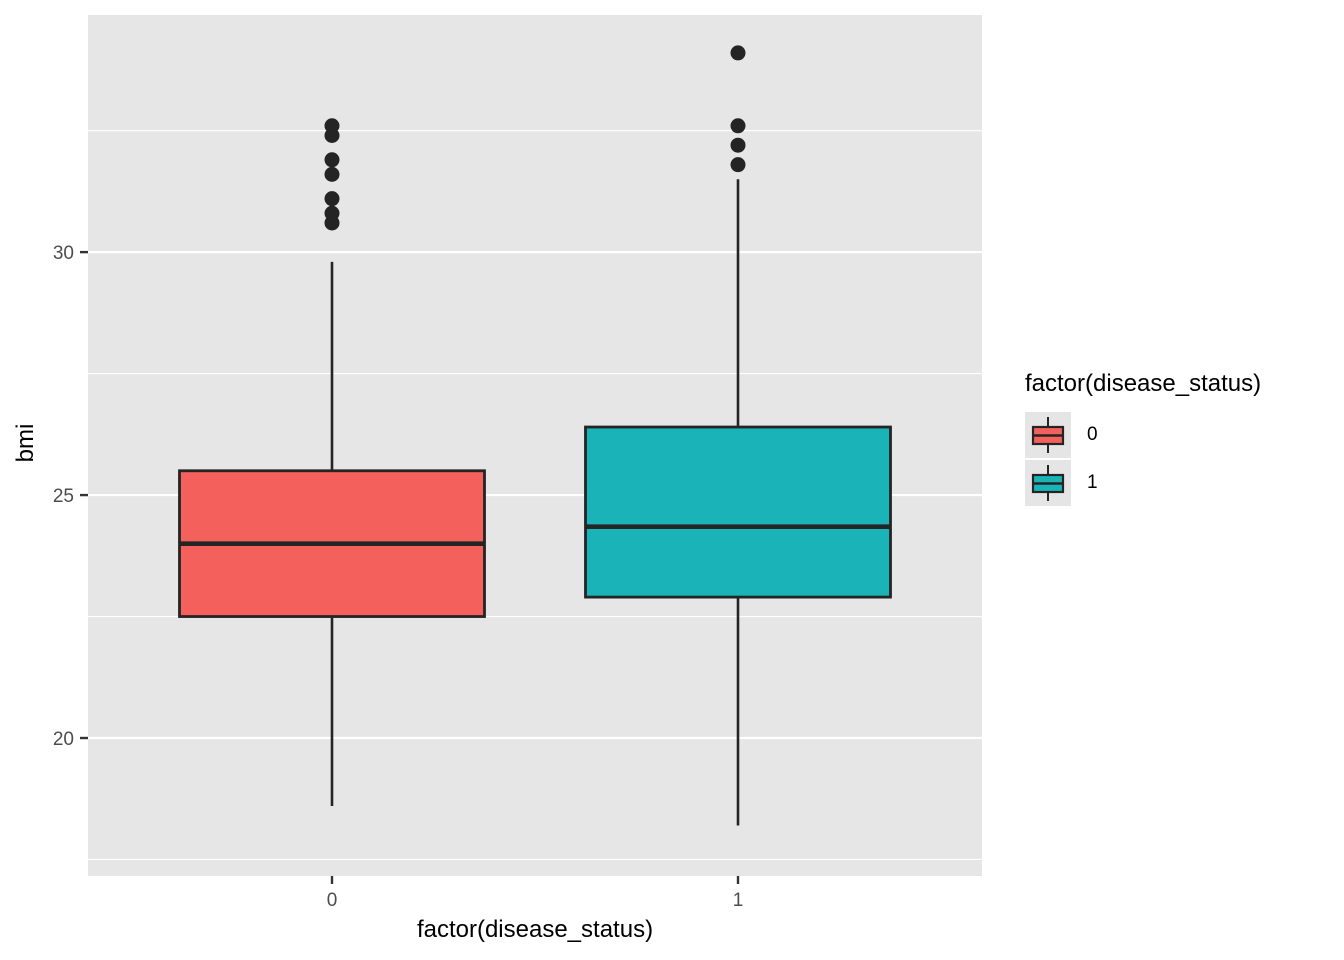  Describe the element at coordinates (1092, 434) in the screenshot. I see `legend-entry-label: 0` at that location.